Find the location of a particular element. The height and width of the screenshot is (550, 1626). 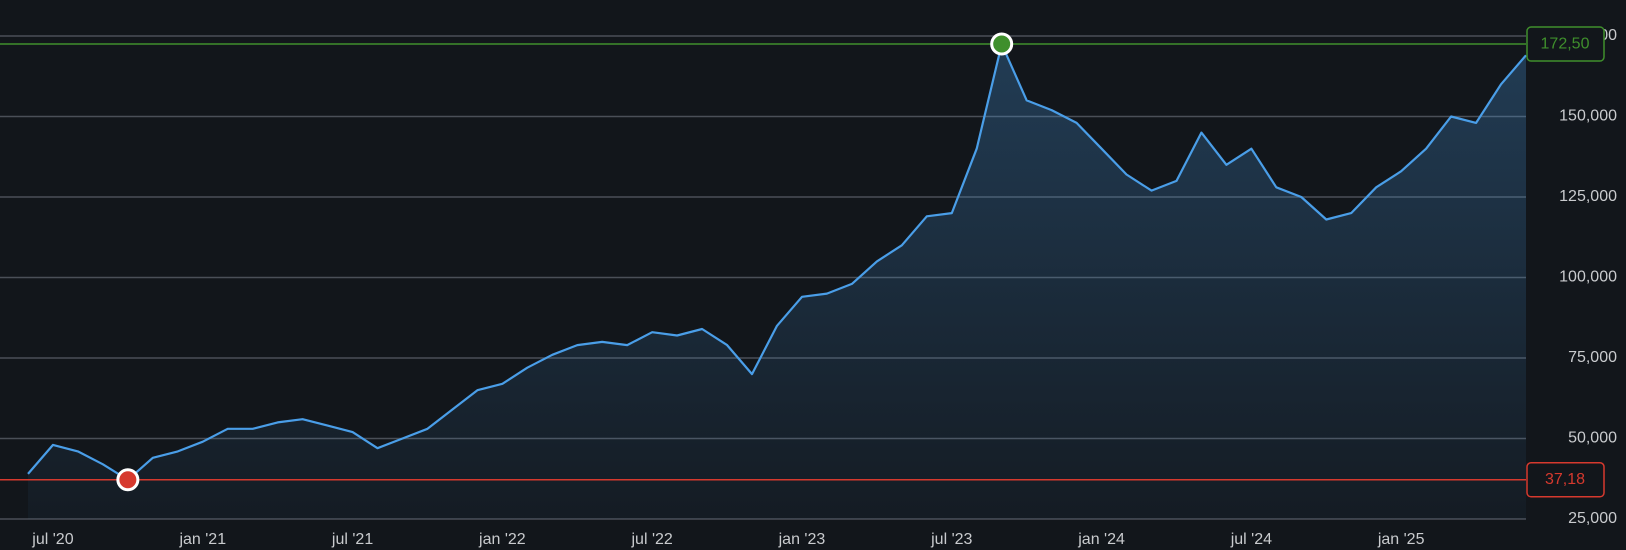

x-tick-label: jul '23 is located at coordinates (951, 539).